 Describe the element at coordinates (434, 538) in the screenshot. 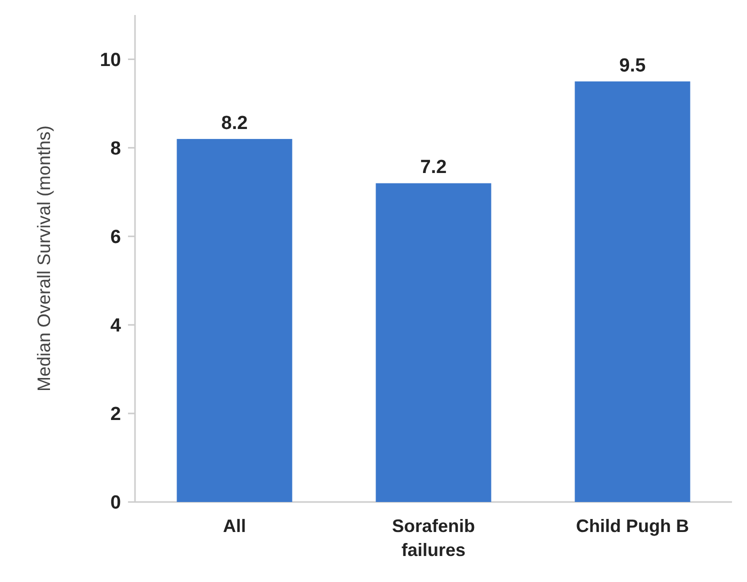

I see `x-tick-label: Sorafenib failures` at that location.